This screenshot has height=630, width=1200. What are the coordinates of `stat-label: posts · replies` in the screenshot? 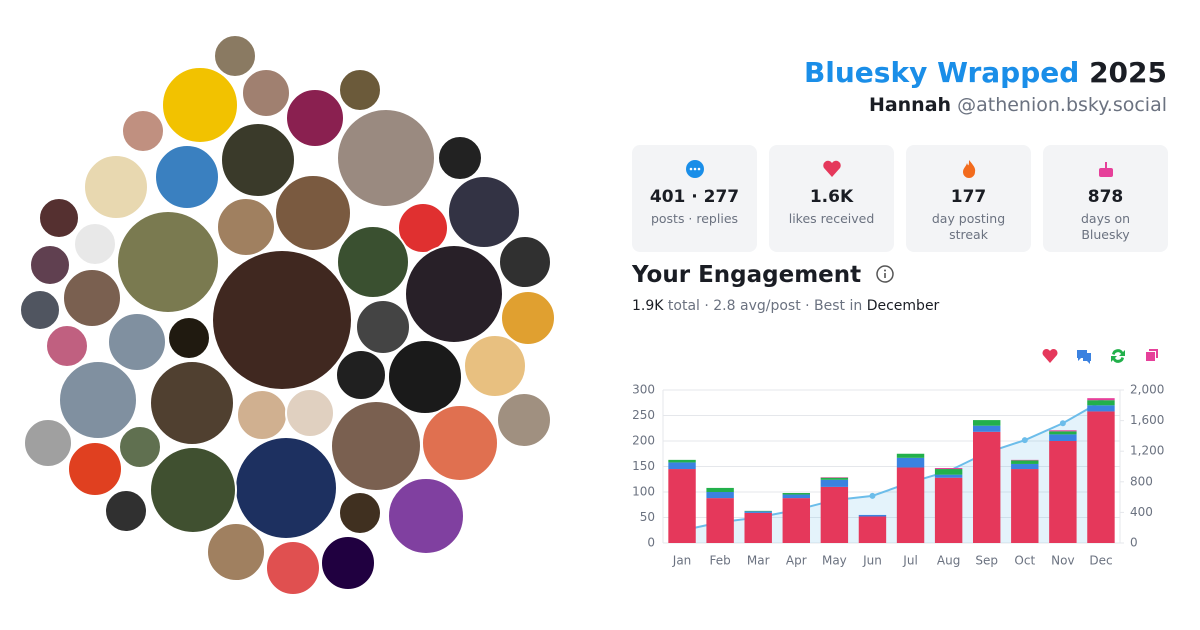 It's located at (694, 218).